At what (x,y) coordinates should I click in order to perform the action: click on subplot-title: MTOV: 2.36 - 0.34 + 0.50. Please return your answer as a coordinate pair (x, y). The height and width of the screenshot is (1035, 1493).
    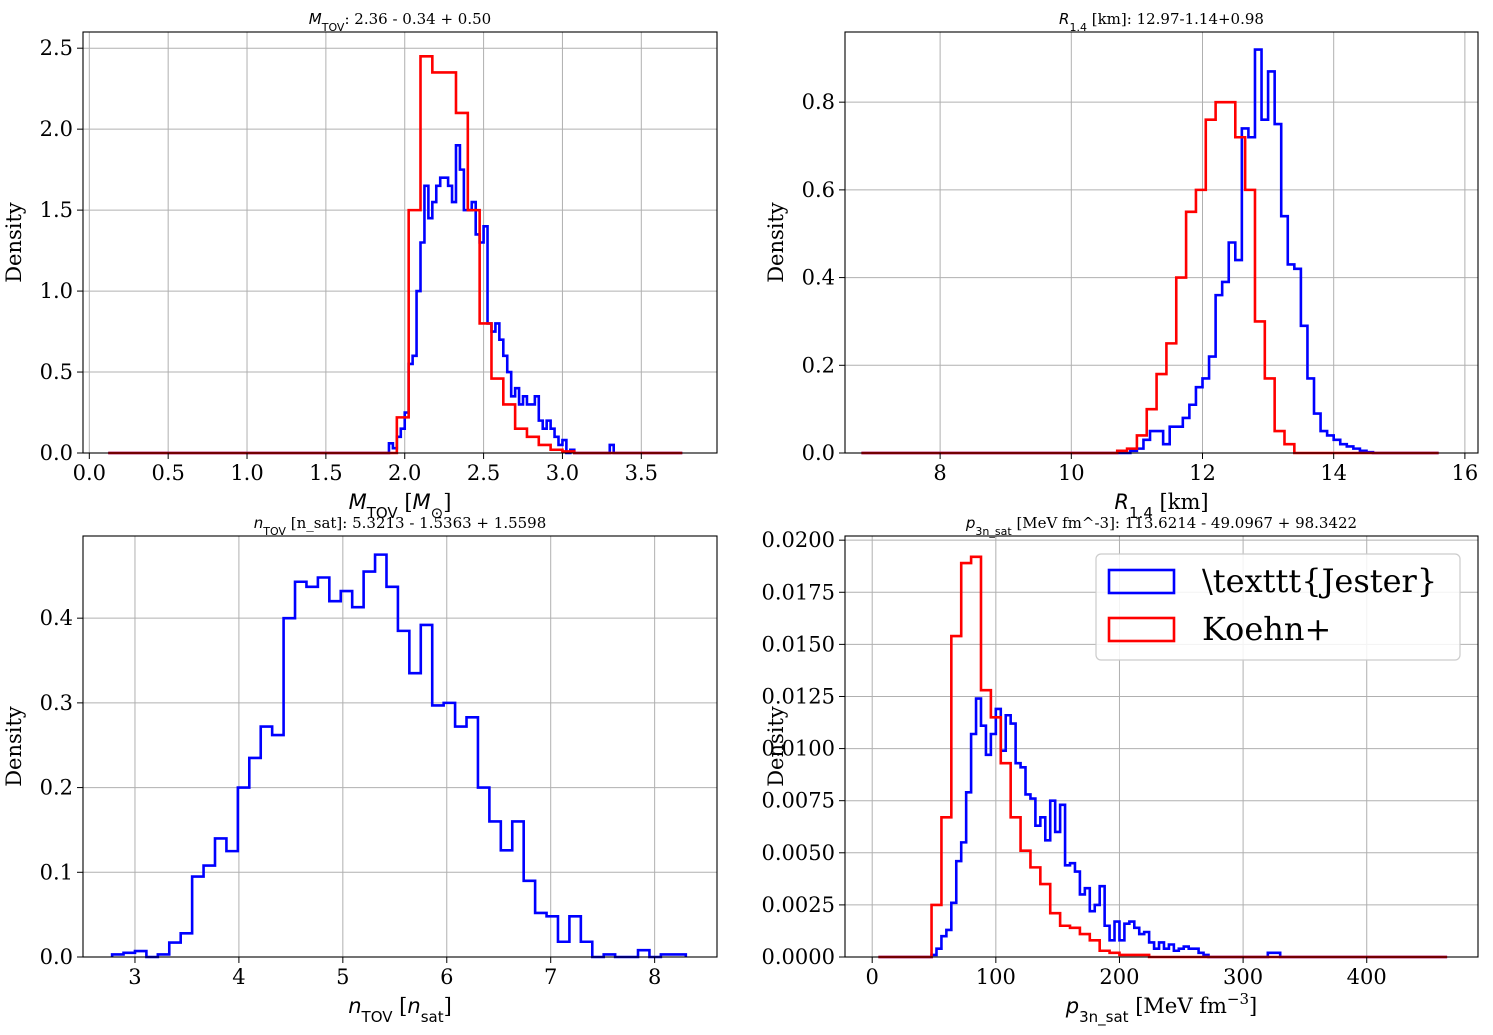
    Looking at the image, I should click on (400, 22).